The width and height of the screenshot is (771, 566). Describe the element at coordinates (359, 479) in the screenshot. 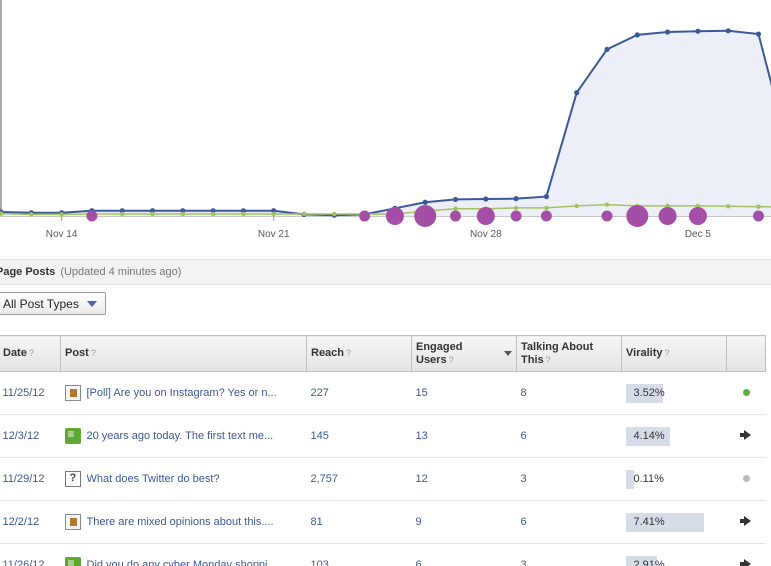

I see `row-reach: 2,757` at that location.